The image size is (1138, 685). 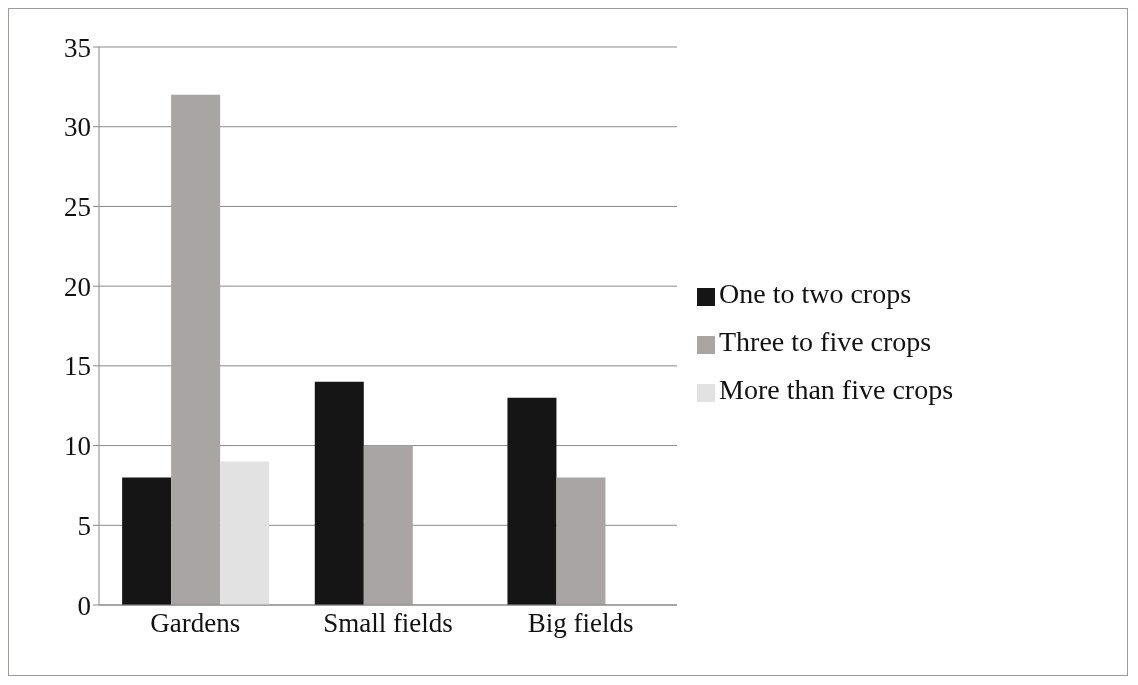 I want to click on y-tick-label: 15, so click(x=77, y=366).